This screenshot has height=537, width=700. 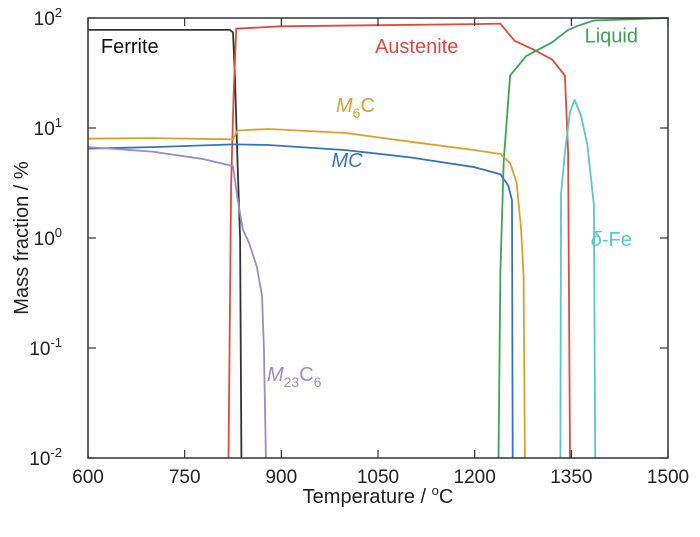 What do you see at coordinates (611, 36) in the screenshot?
I see `series-label-liquid: Liquid` at bounding box center [611, 36].